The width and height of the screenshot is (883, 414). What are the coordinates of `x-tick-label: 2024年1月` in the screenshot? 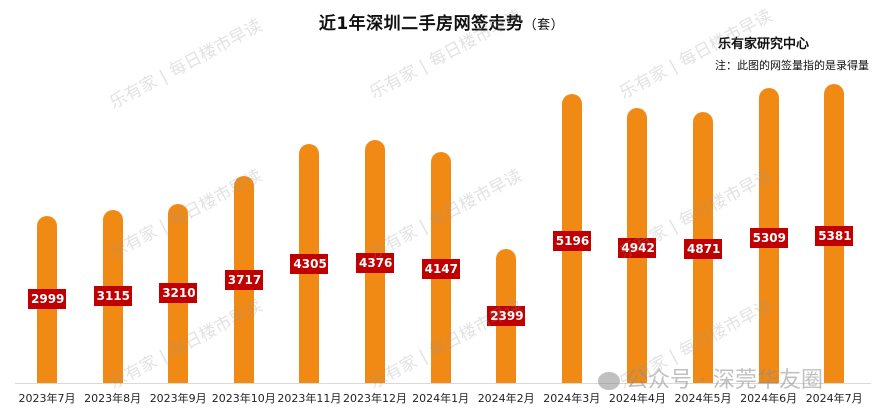 It's located at (441, 398).